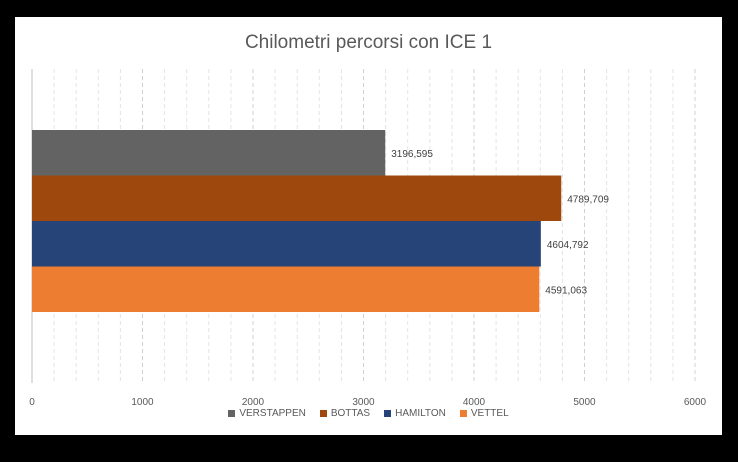 The width and height of the screenshot is (738, 462). Describe the element at coordinates (474, 402) in the screenshot. I see `x-tick-label: 4000` at that location.